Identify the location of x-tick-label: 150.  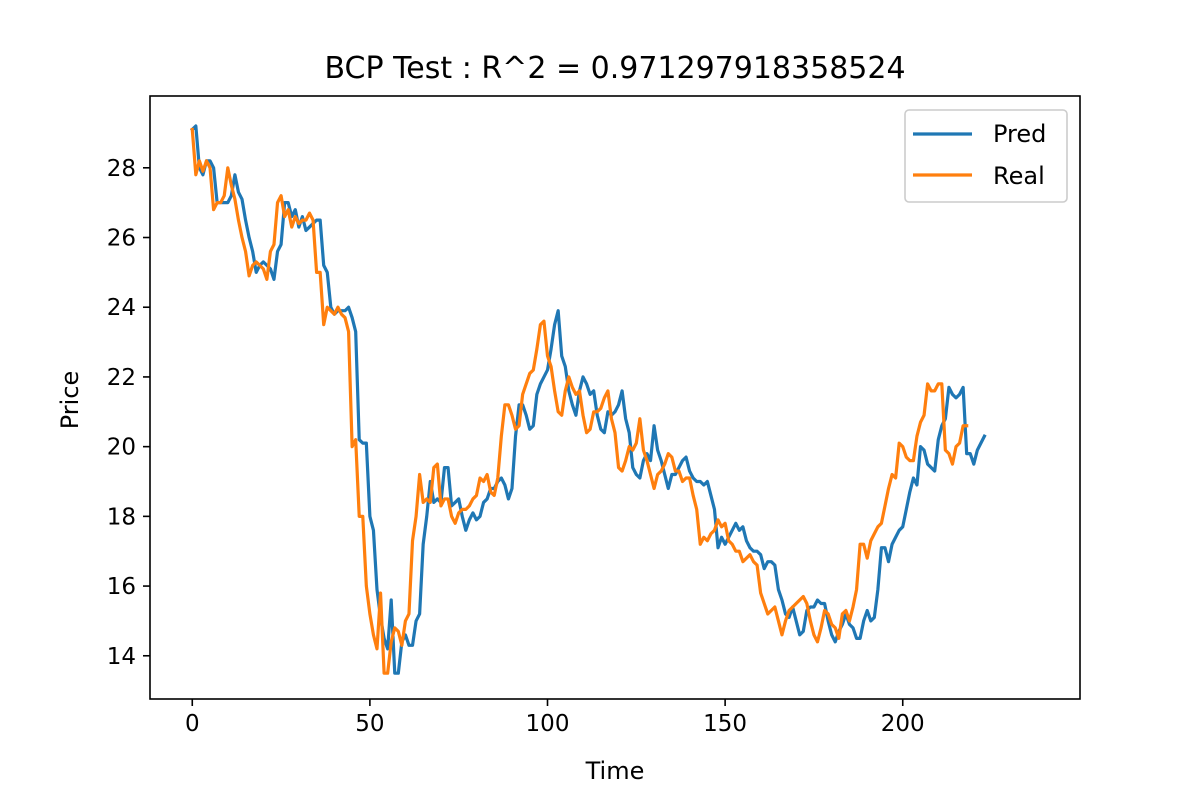
(725, 724).